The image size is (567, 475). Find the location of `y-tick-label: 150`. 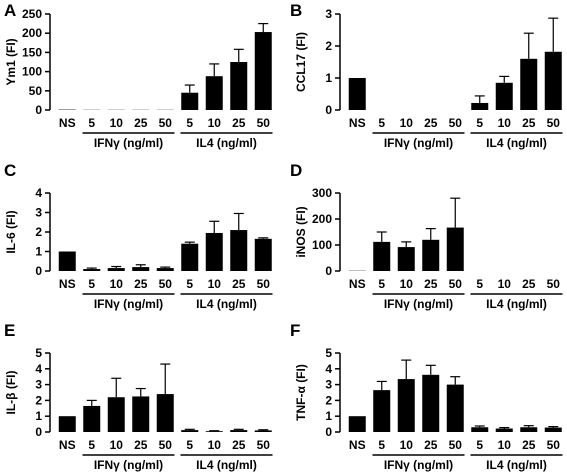

y-tick-label: 150 is located at coordinates (32, 52).